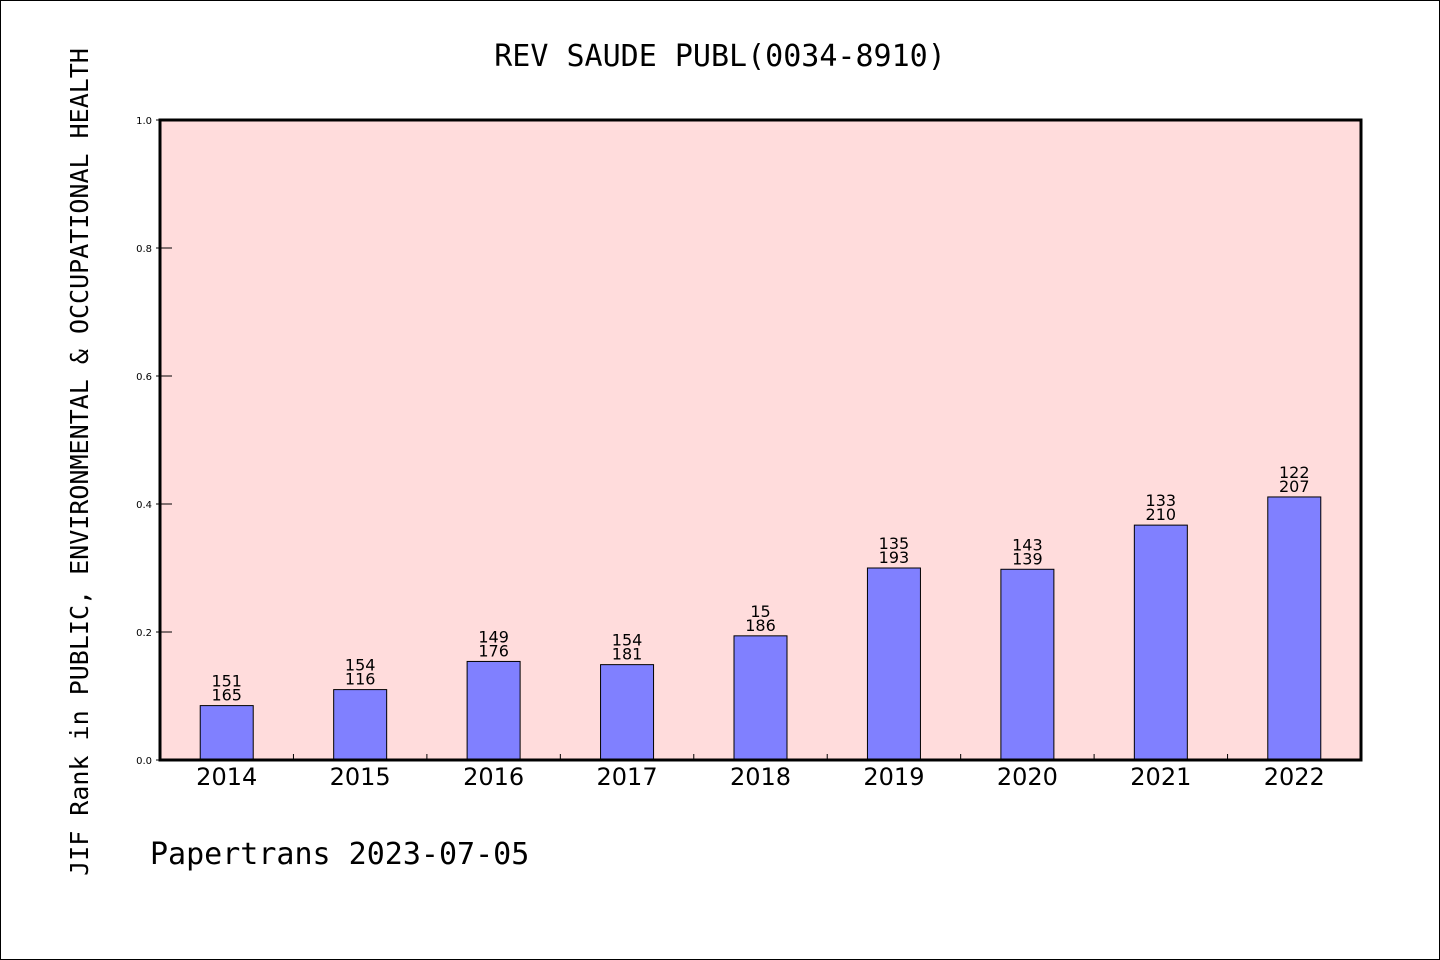 The image size is (1440, 960). What do you see at coordinates (893, 777) in the screenshot?
I see `x-tick-label-2019: 2019` at bounding box center [893, 777].